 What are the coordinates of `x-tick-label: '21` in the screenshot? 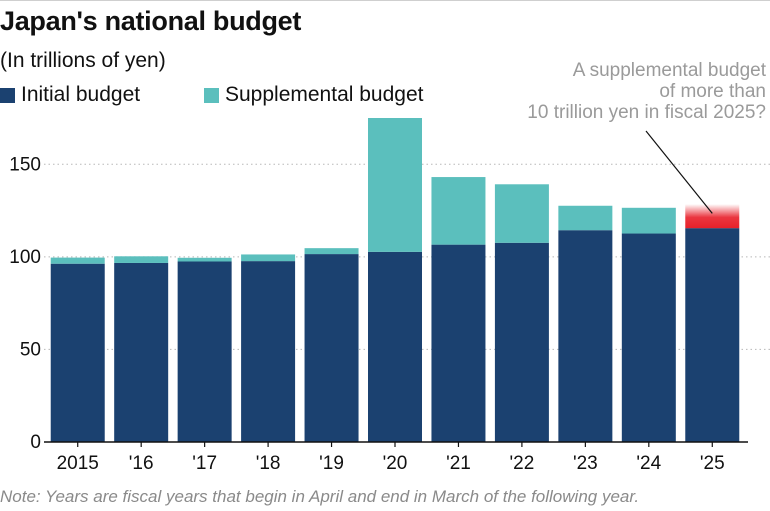 It's located at (458, 463).